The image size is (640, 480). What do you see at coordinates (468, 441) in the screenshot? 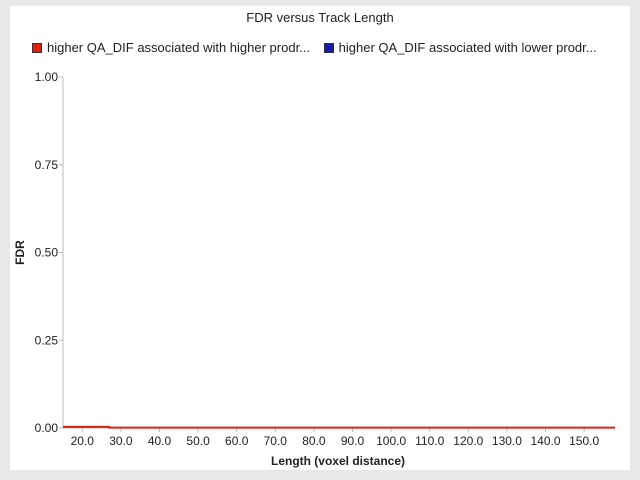
I see `x-tick-label: 120.0` at bounding box center [468, 441].